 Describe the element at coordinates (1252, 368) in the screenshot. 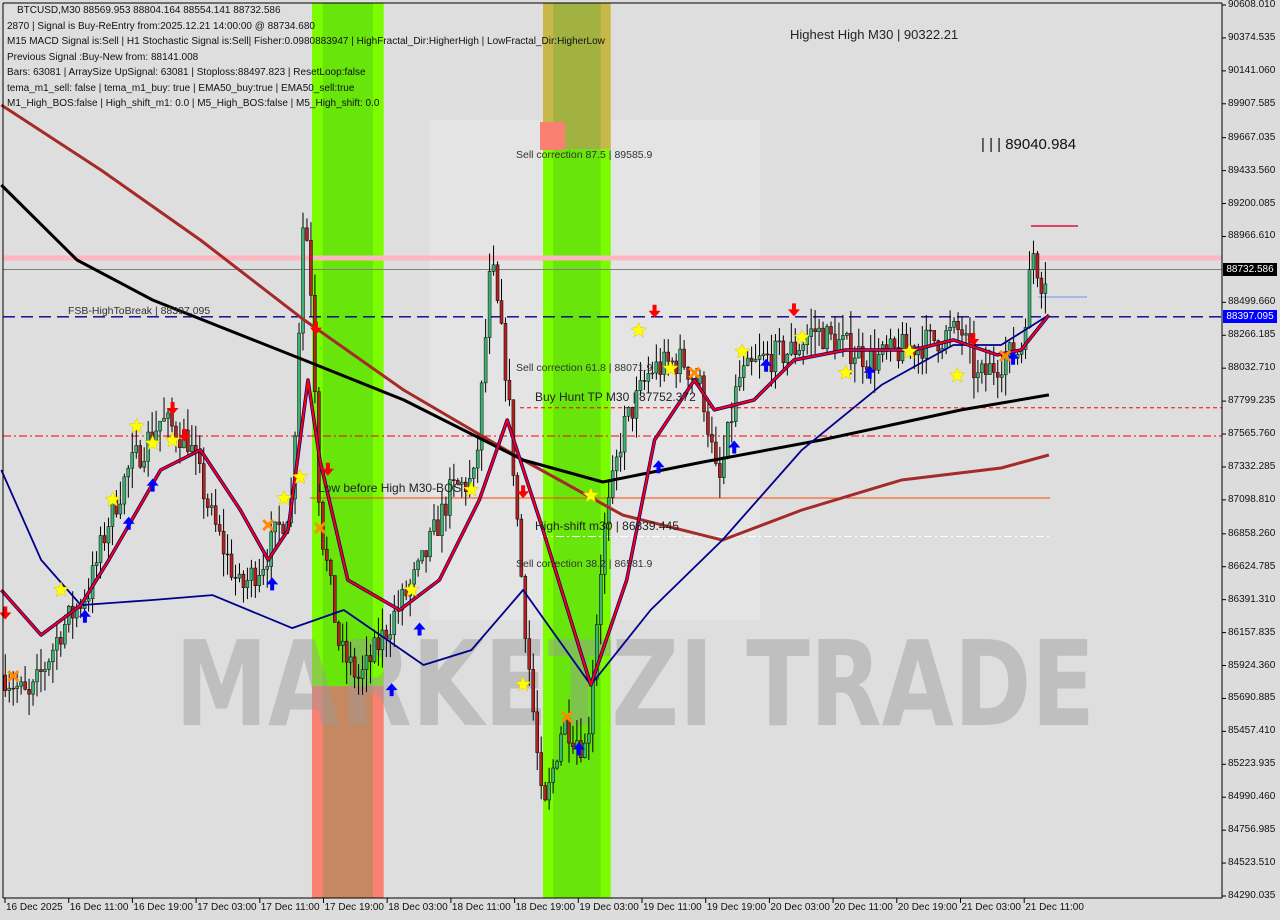

I see `y-tick-label: 88032.710` at that location.